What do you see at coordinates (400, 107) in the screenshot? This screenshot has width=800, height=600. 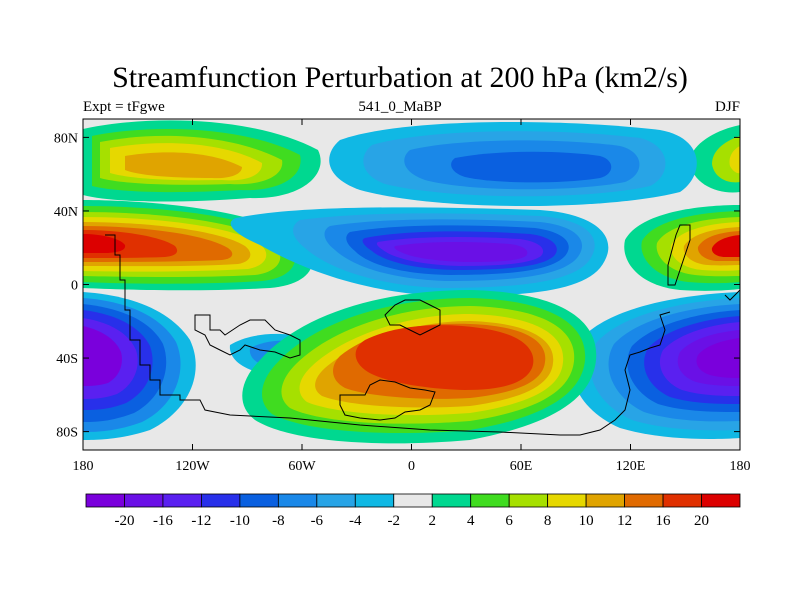 I see `run-label: 541_0_MaBP` at bounding box center [400, 107].